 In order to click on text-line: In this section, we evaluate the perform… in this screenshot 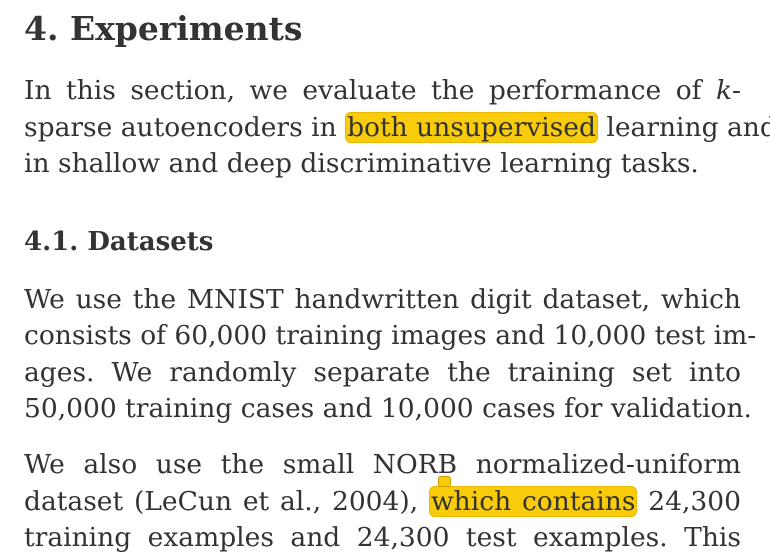, I will do `click(382, 91)`.